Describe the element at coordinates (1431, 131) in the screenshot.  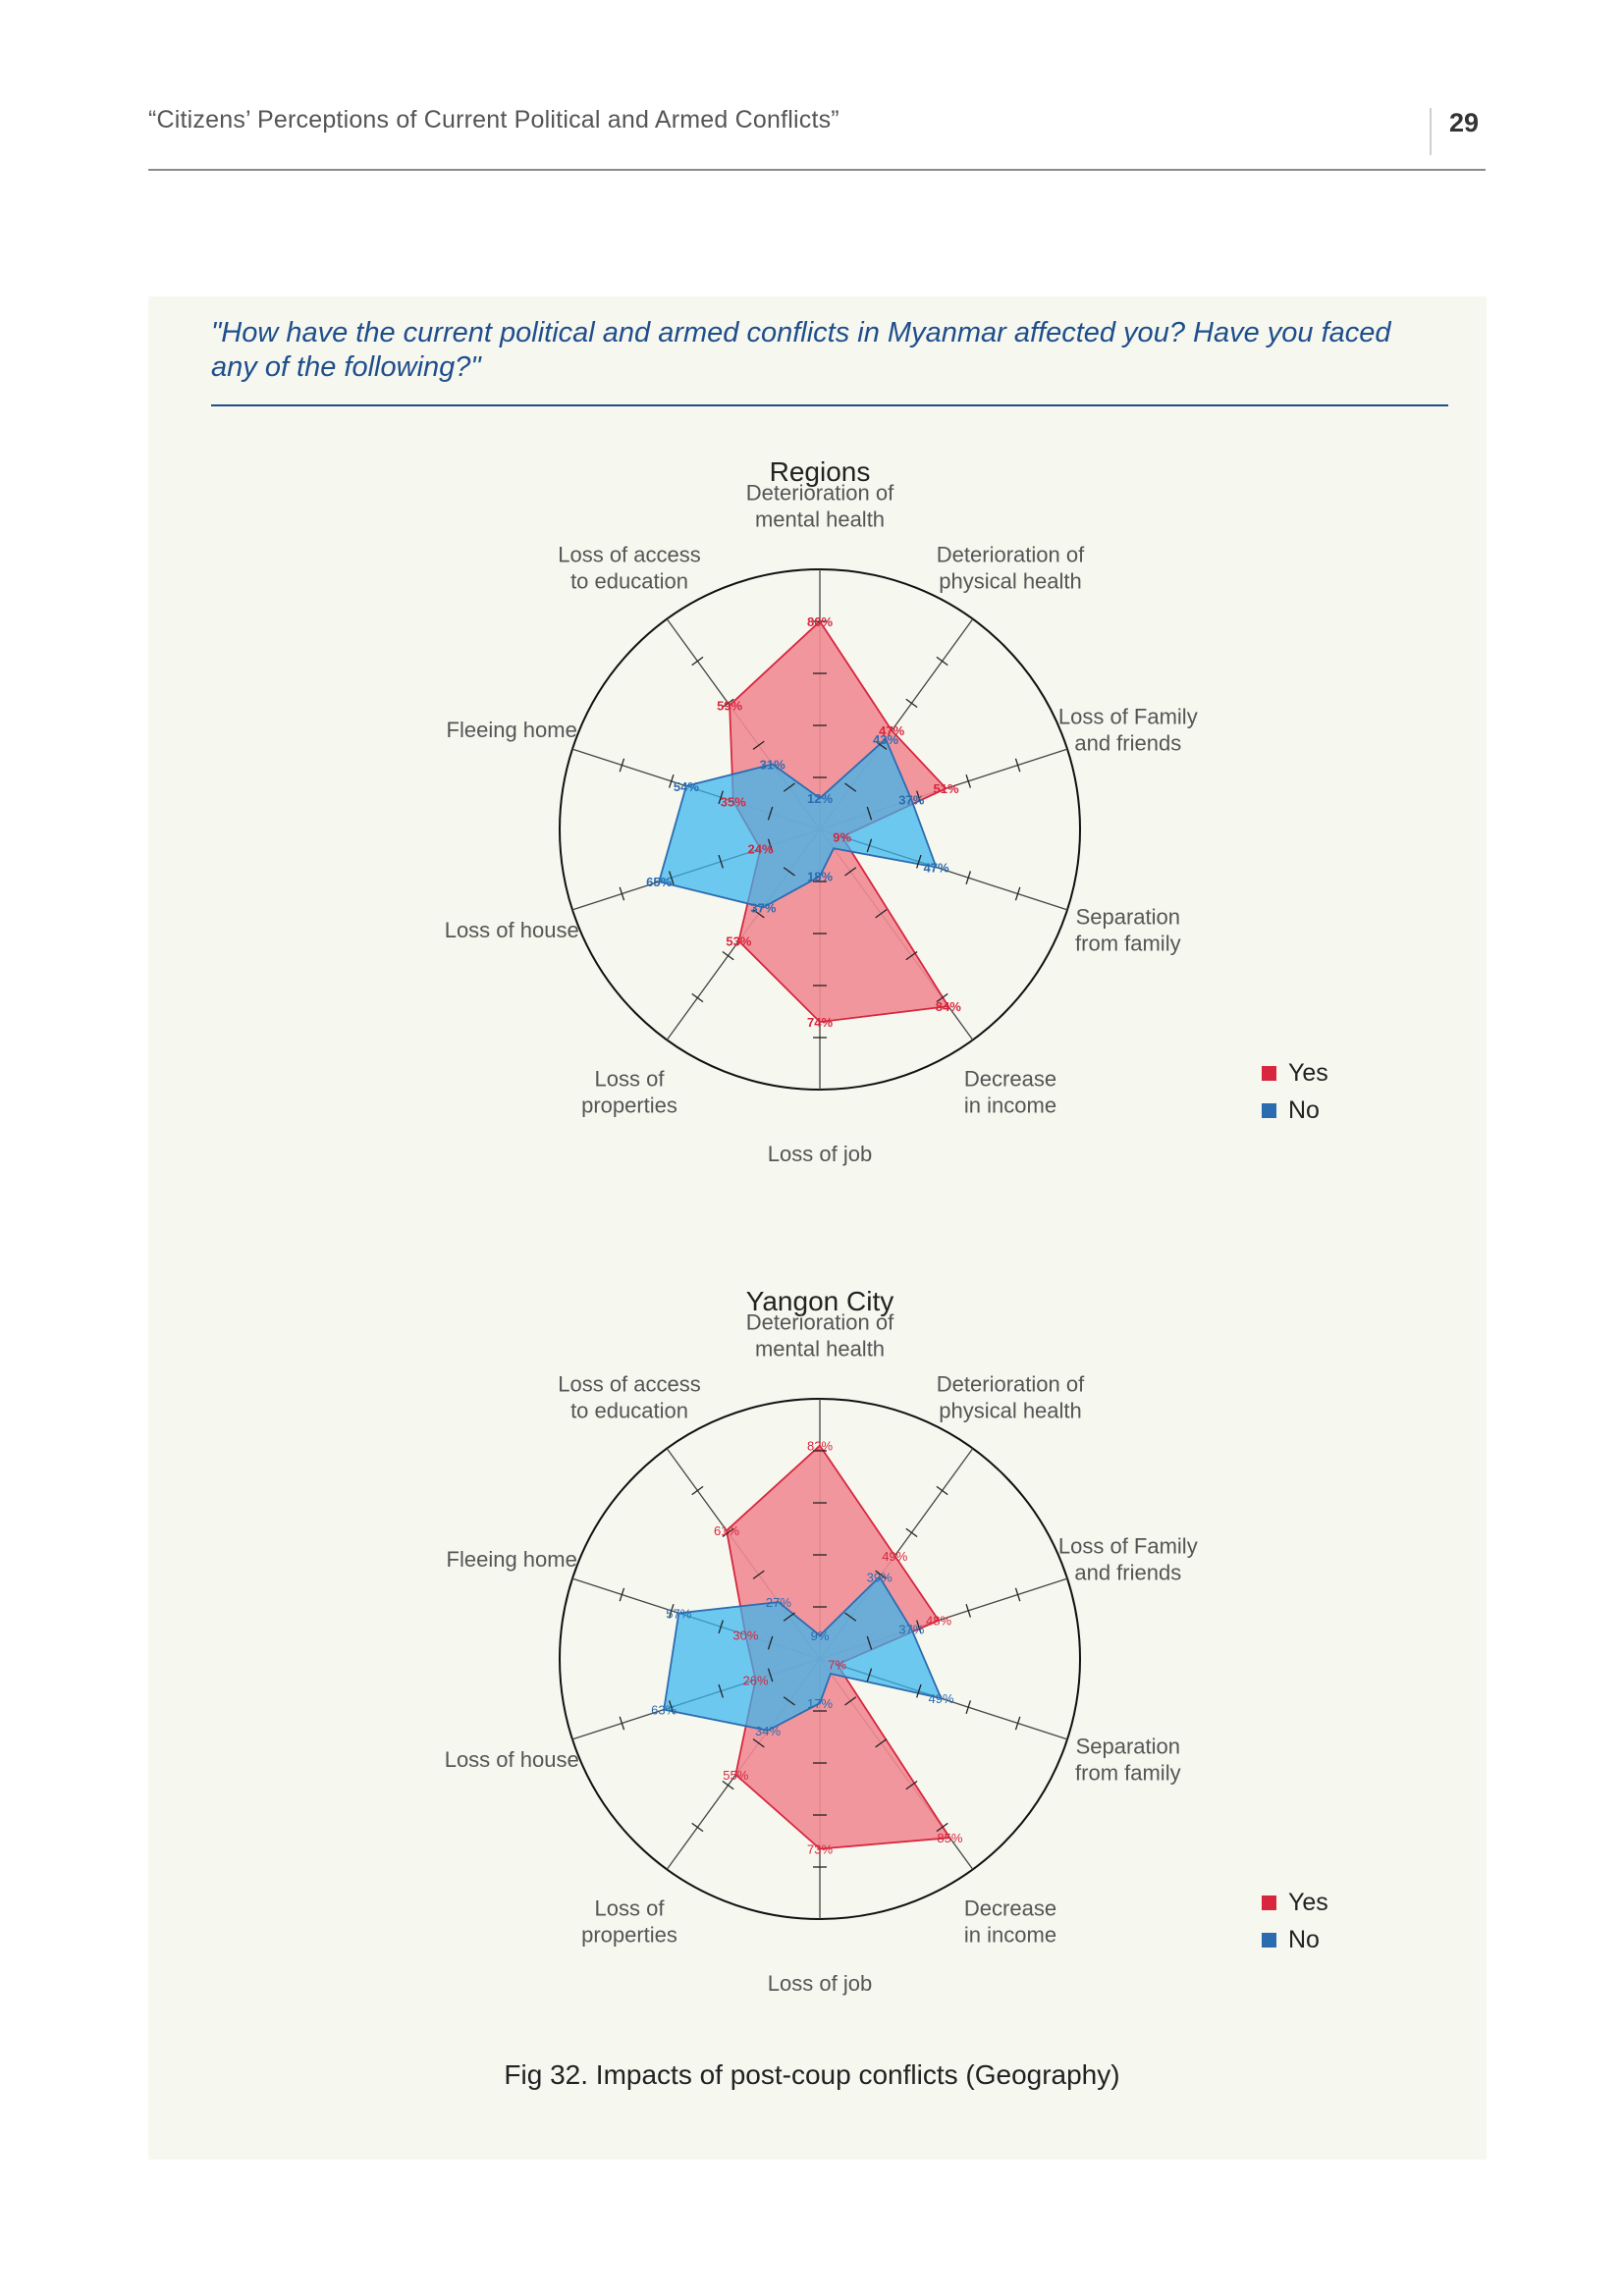
I see `header-separator` at that location.